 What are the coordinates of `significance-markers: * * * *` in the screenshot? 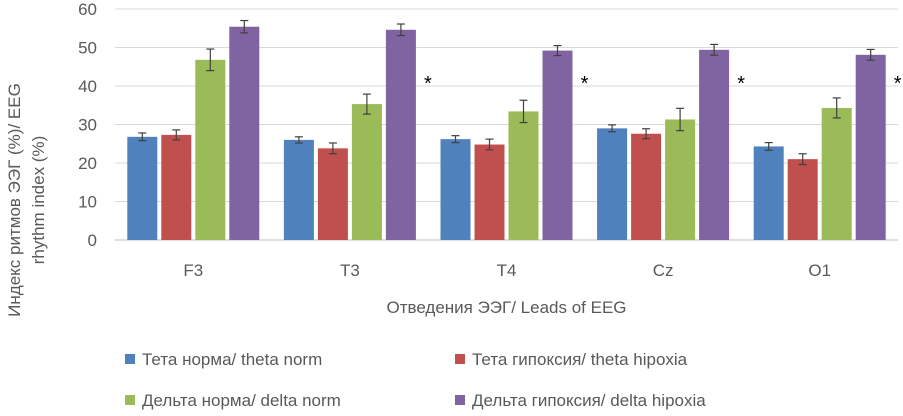 It's located at (663, 84).